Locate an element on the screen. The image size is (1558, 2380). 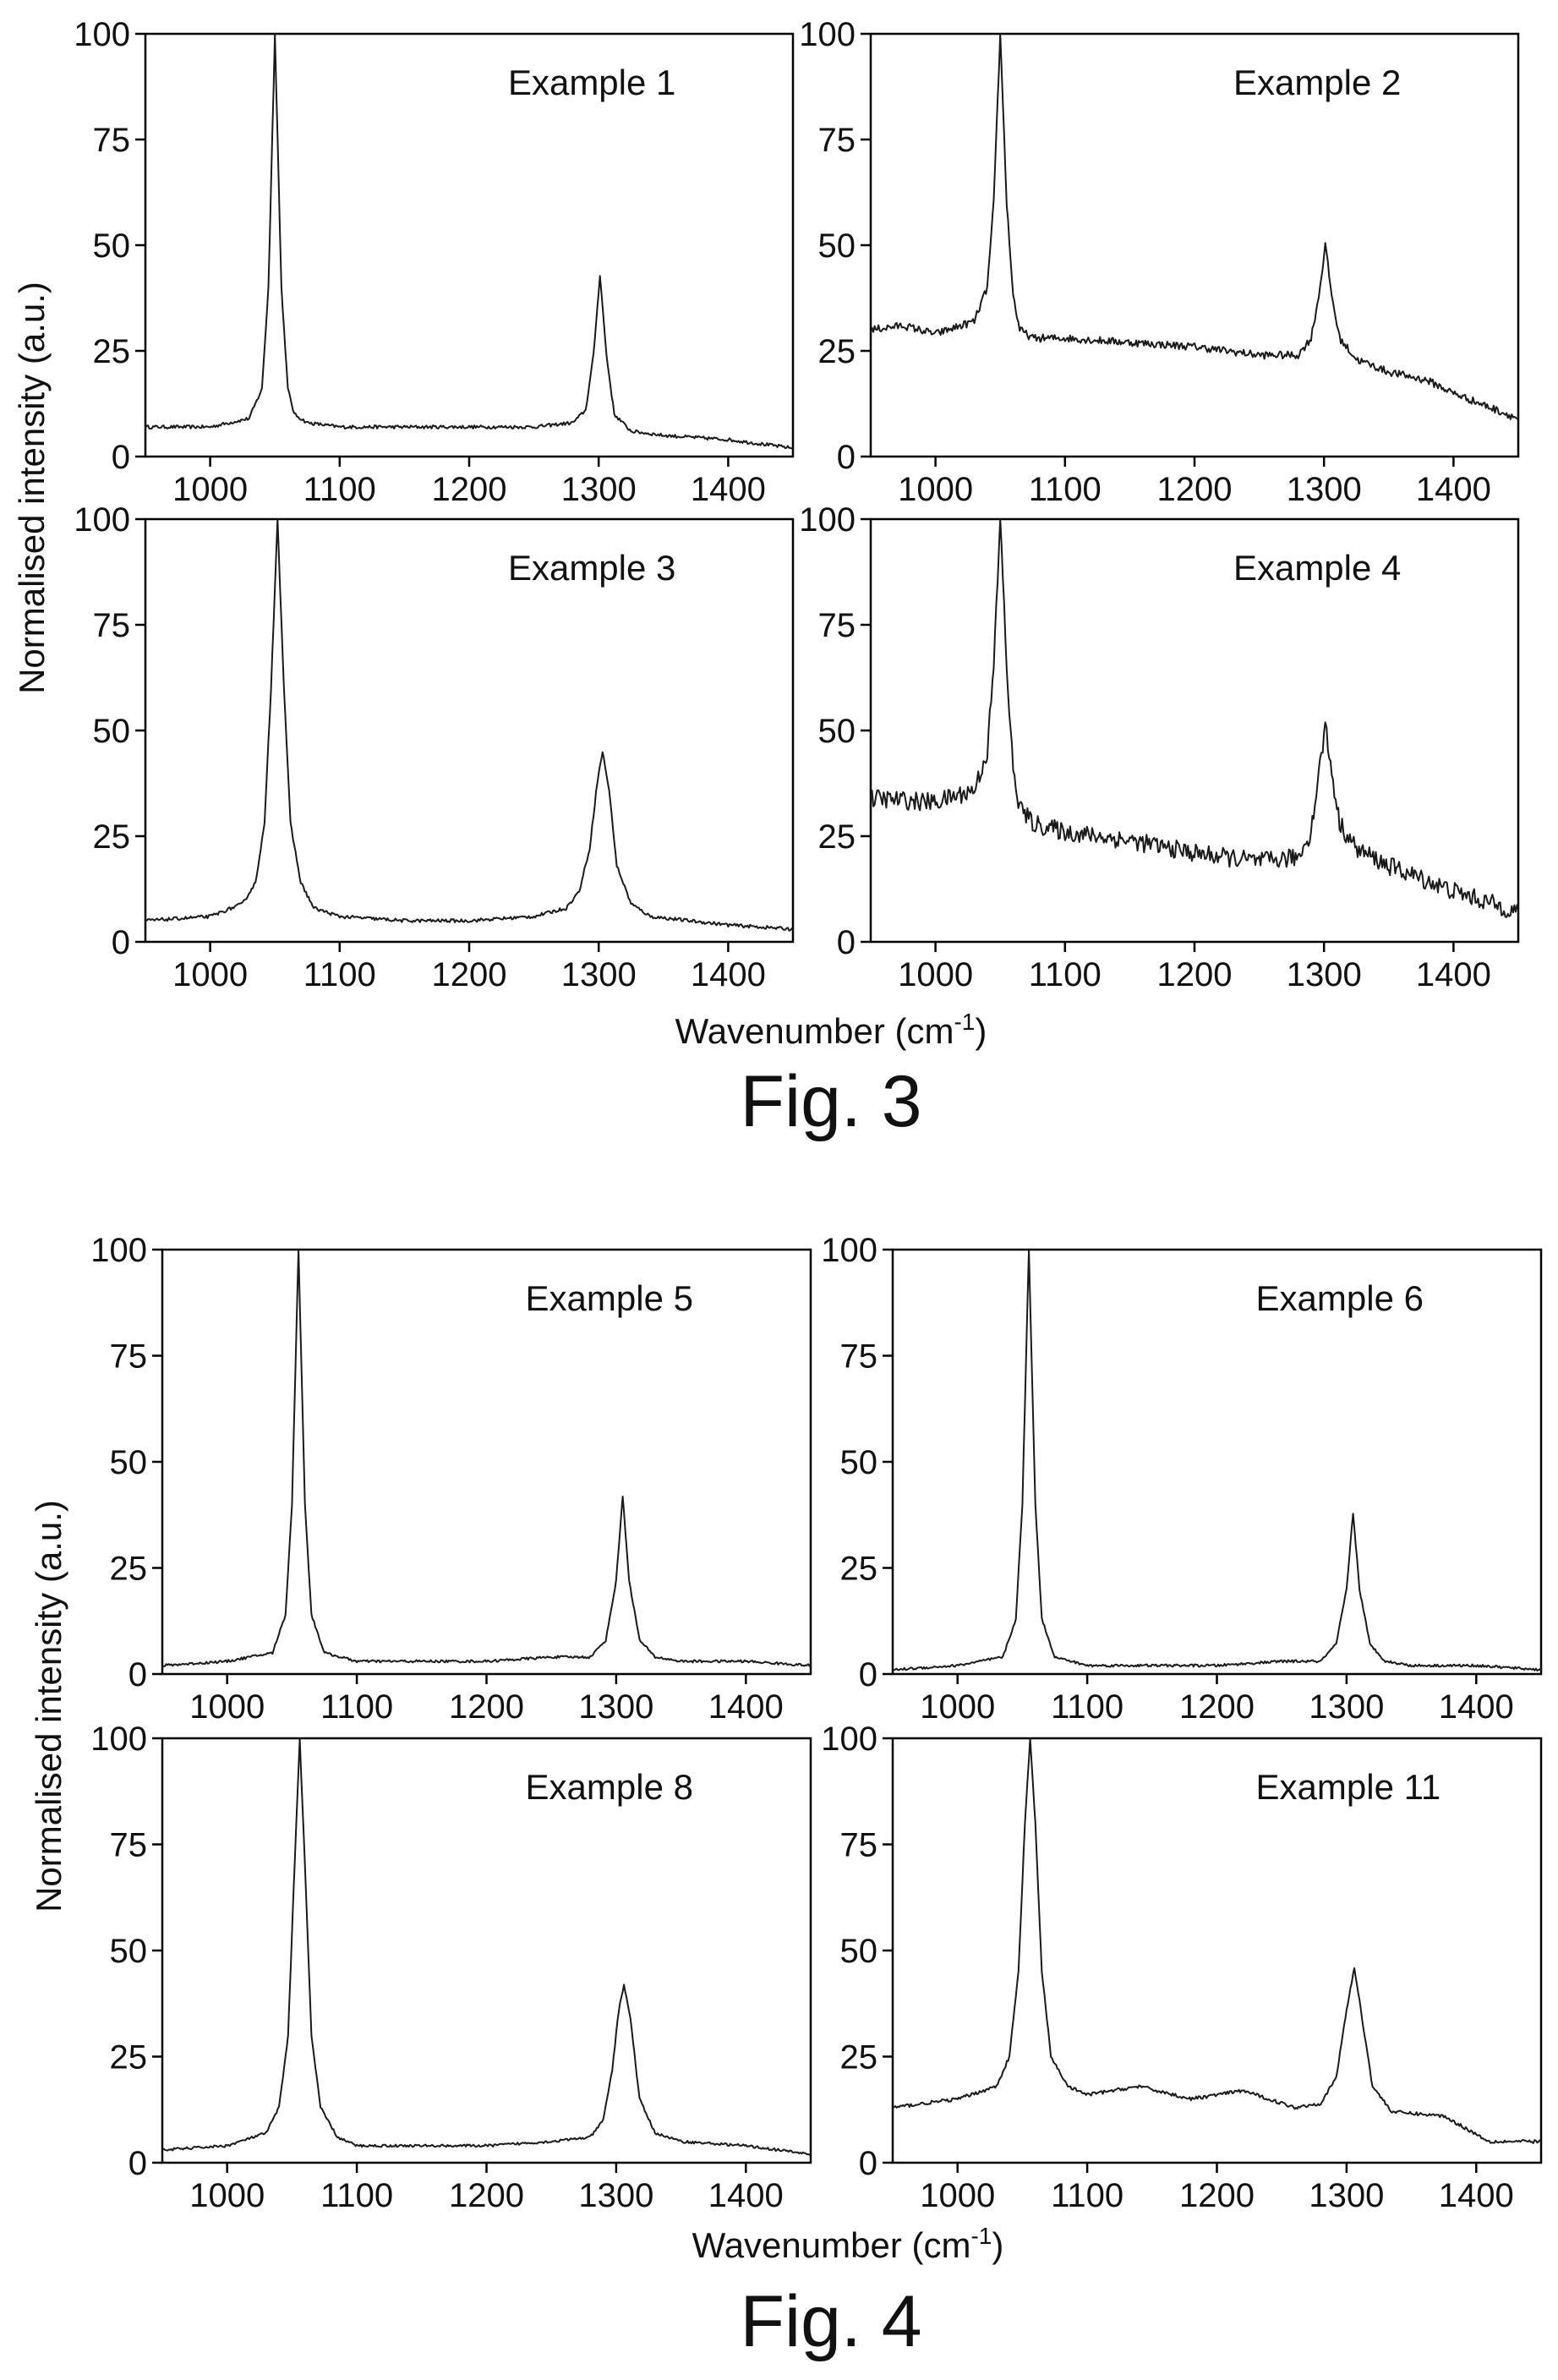
panel-example-8: 0 25 50 75 100 1000 1100 1200 1300 1400 Example 8 is located at coordinates (451, 1967).